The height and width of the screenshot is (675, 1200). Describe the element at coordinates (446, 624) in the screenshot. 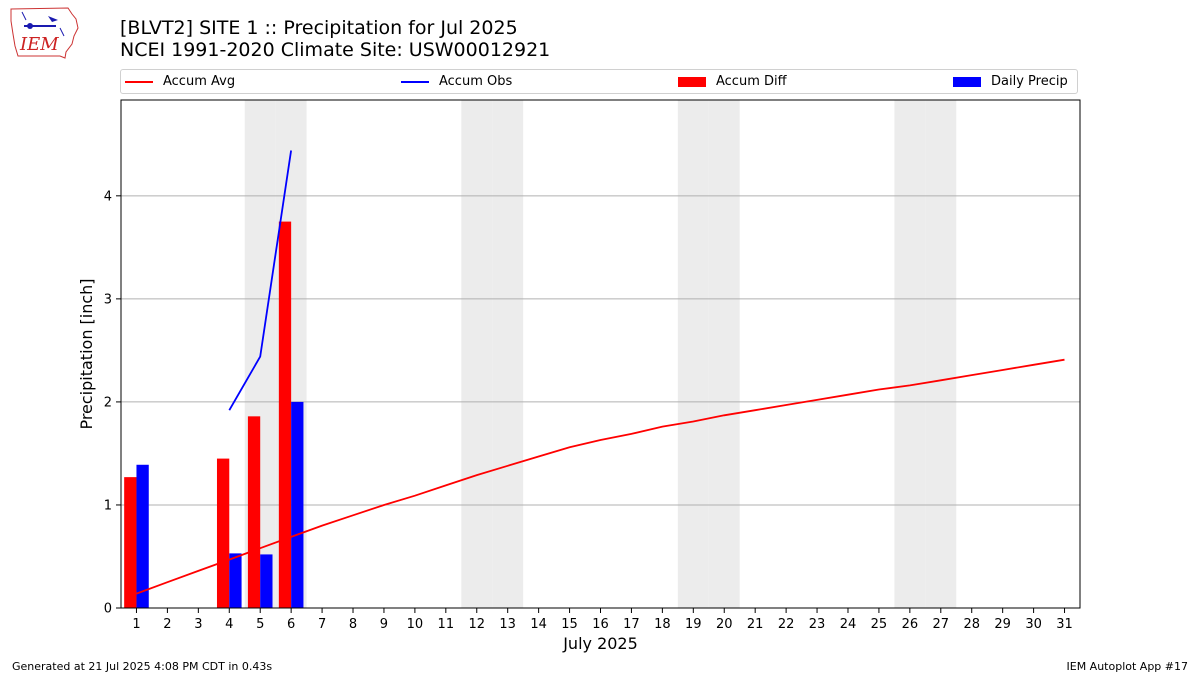

I see `x-tick-label-11: 11` at that location.